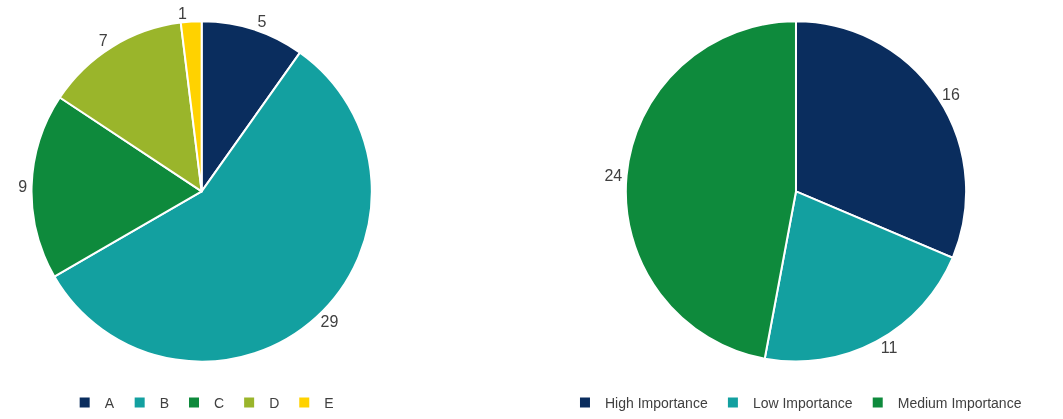  What do you see at coordinates (329, 403) in the screenshot?
I see `legend-label: E` at bounding box center [329, 403].